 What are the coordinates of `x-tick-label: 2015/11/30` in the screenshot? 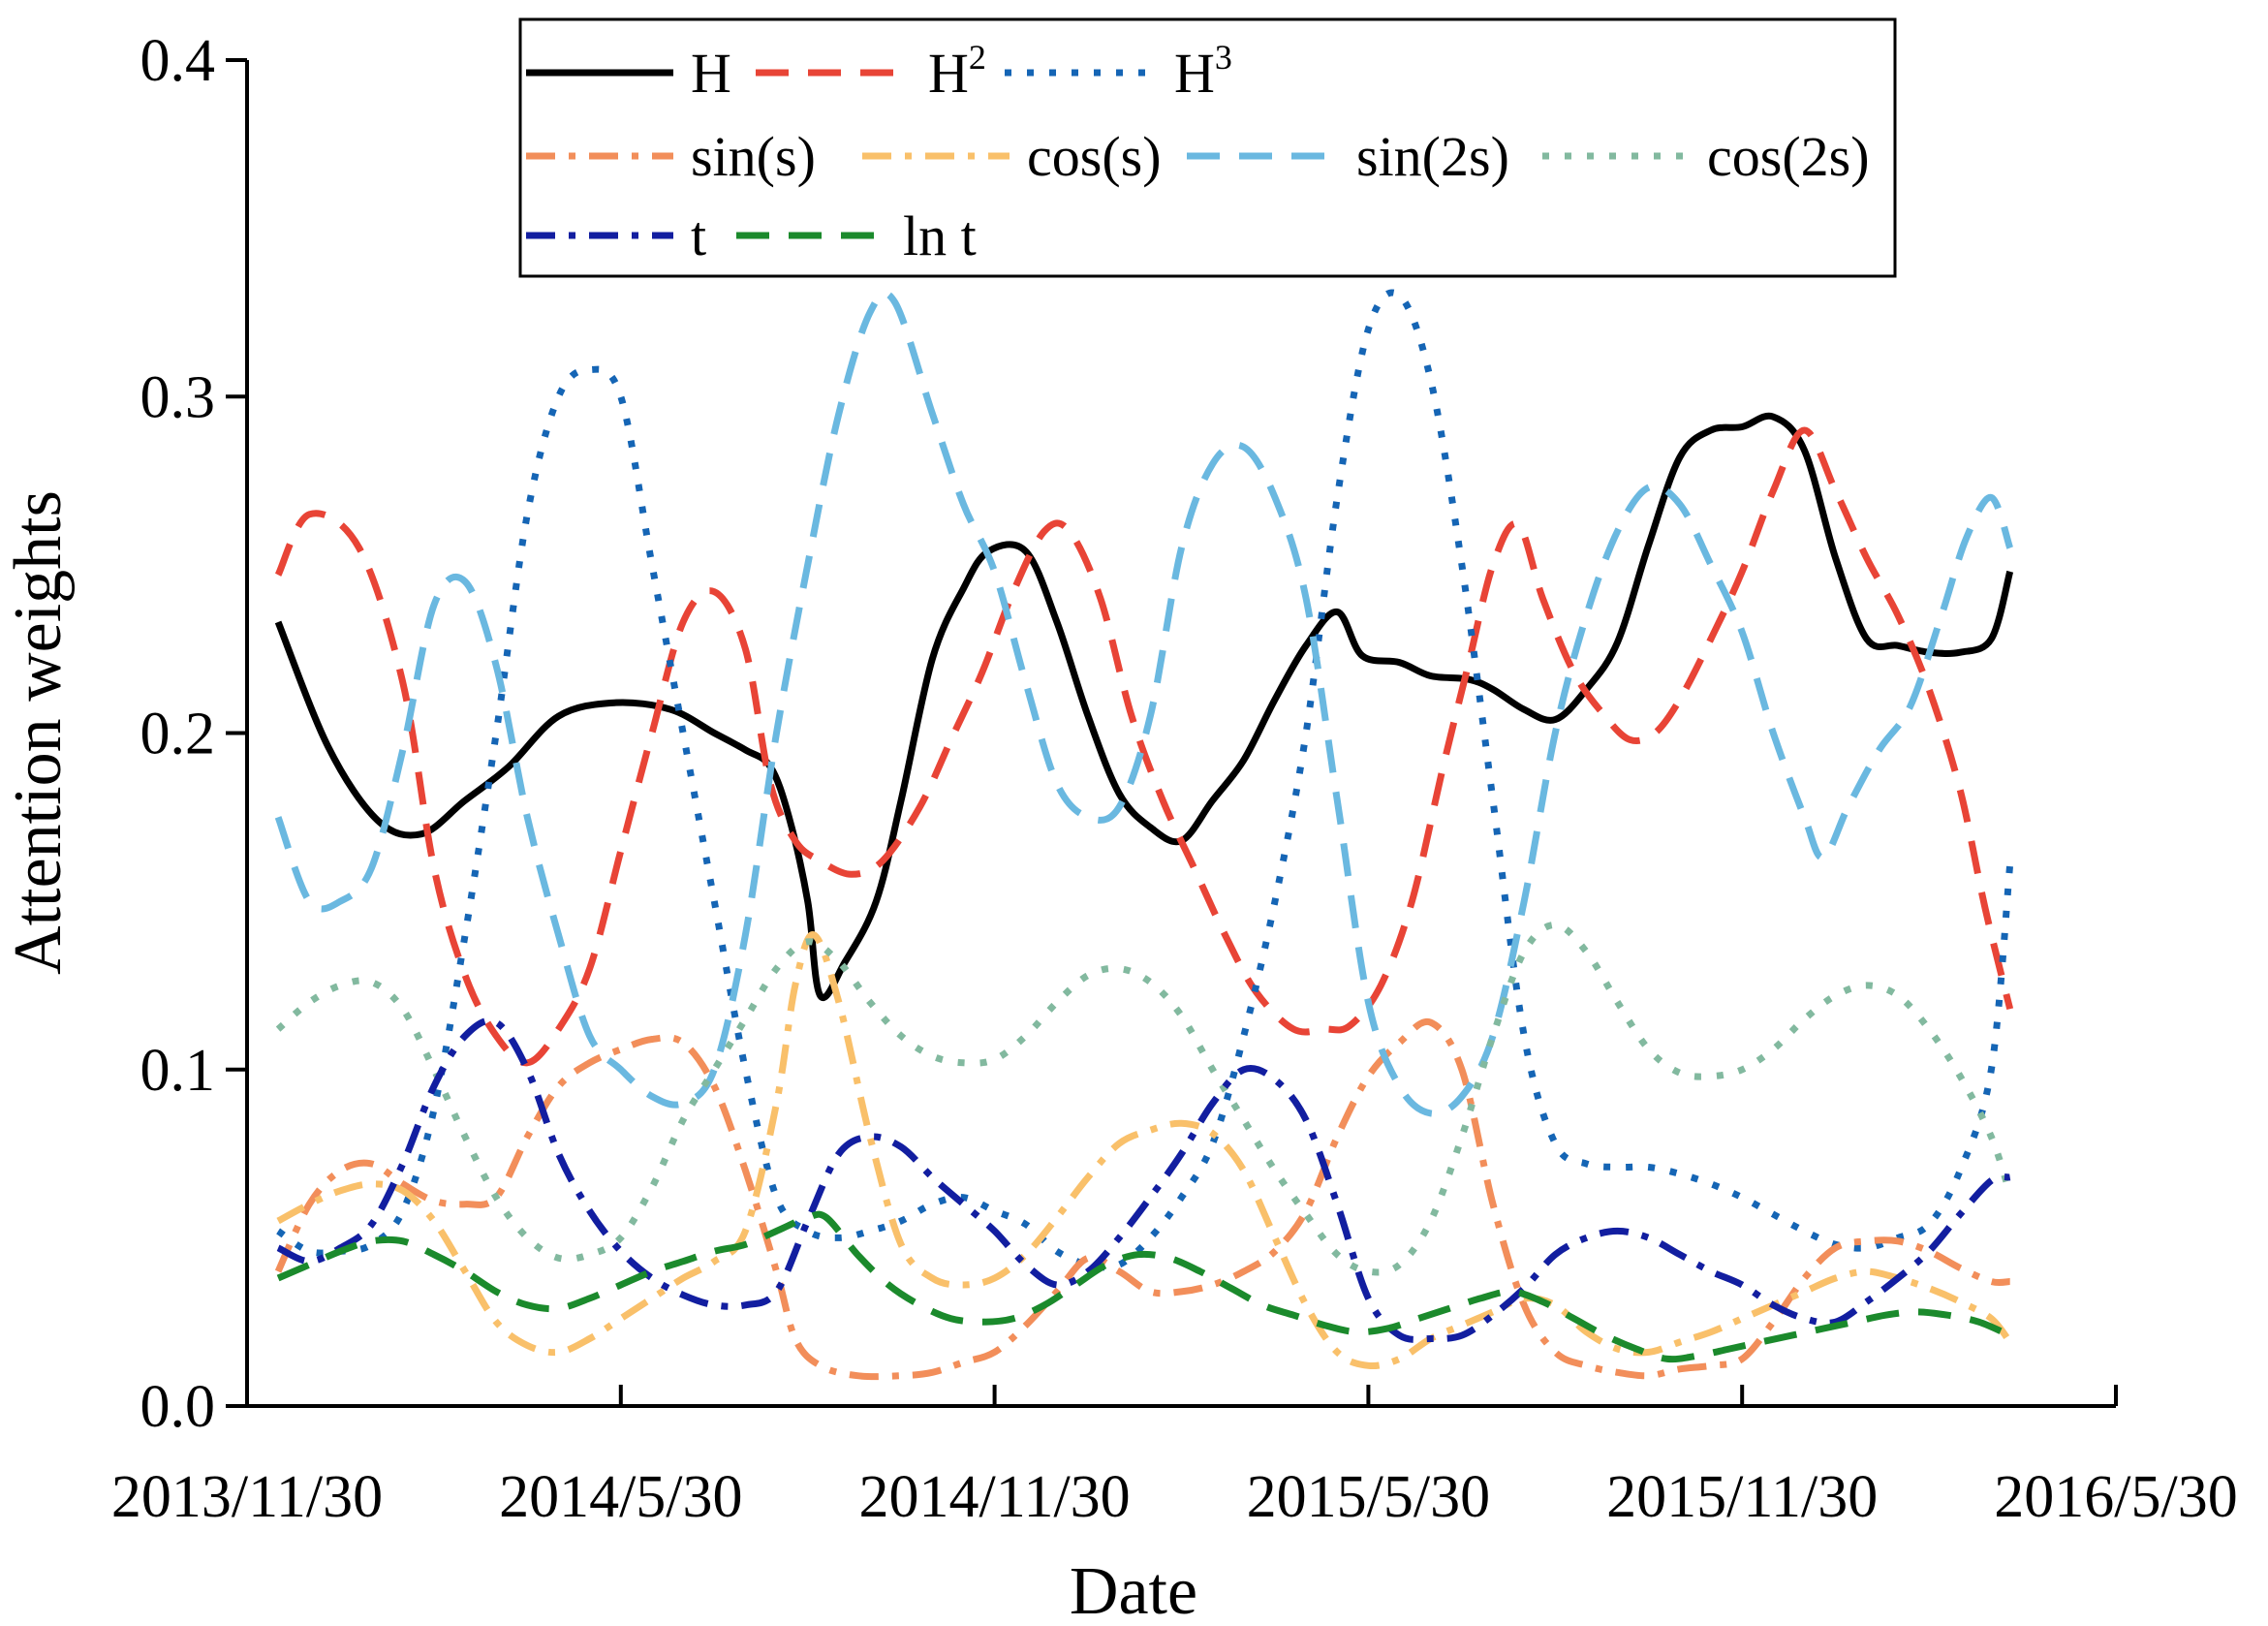 It's located at (1742, 1497).